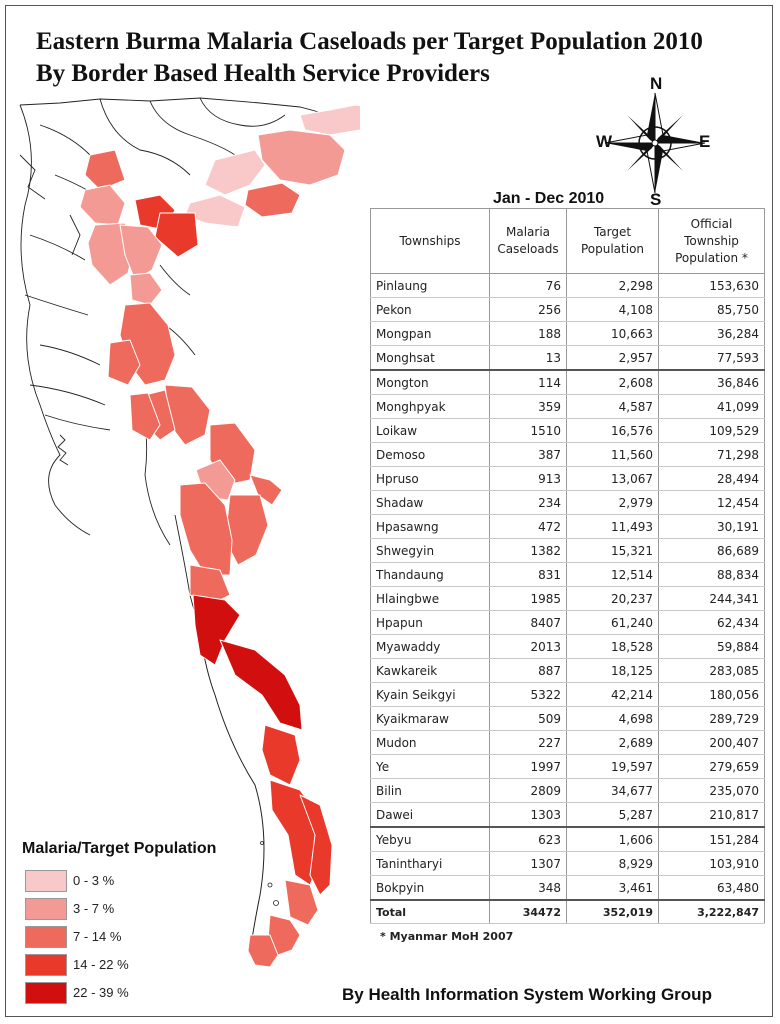  What do you see at coordinates (612, 574) in the screenshot?
I see `target-population-cell: 12,514` at bounding box center [612, 574].